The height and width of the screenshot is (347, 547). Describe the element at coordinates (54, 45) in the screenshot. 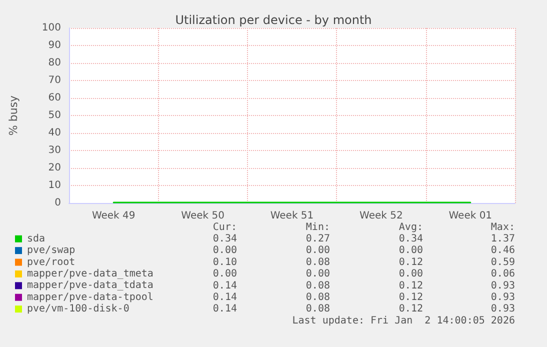

I see `y-tick-label: 90` at that location.